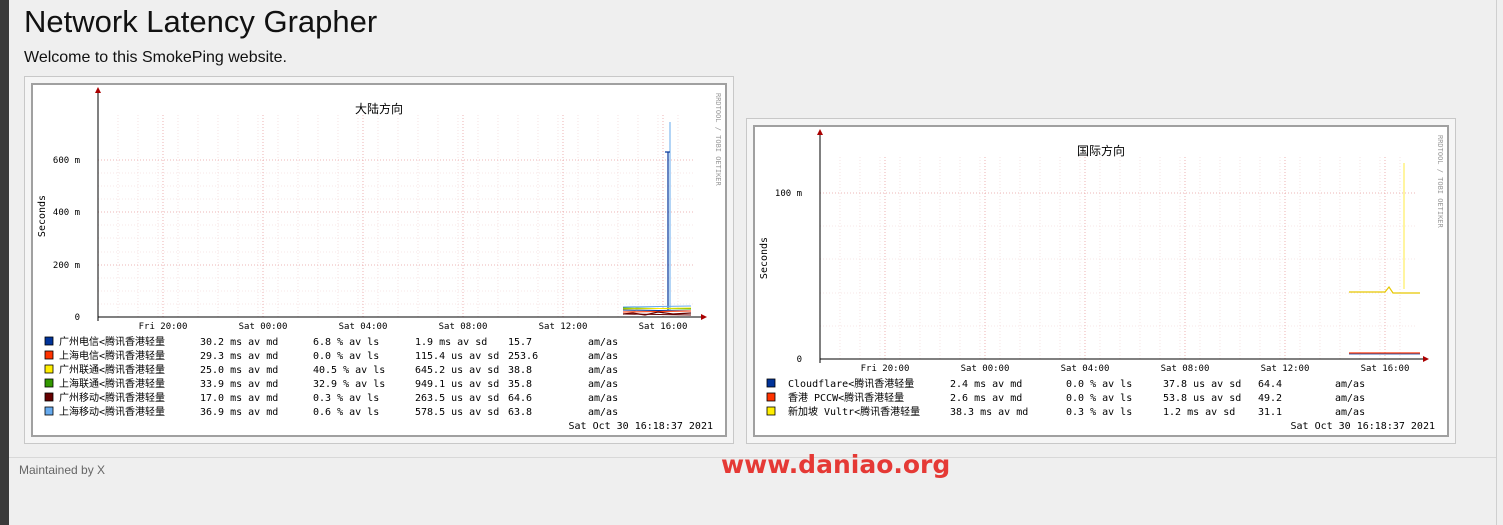 This screenshot has width=1503, height=525. Describe the element at coordinates (155, 57) in the screenshot. I see `welcome-text: Welcome to this SmokePing website.` at that location.